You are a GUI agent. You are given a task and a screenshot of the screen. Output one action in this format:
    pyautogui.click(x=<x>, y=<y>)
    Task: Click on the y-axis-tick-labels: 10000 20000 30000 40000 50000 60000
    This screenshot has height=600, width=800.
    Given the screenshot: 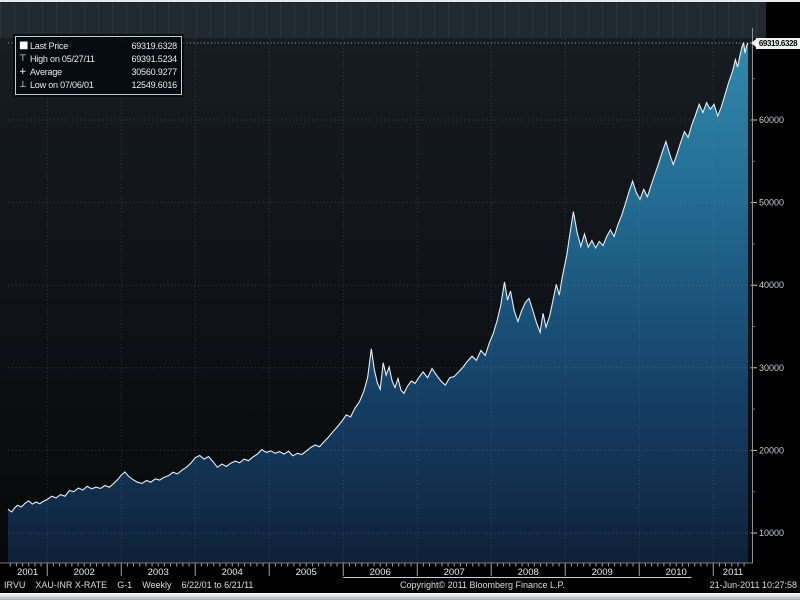 What is the action you would take?
    pyautogui.click(x=771, y=326)
    